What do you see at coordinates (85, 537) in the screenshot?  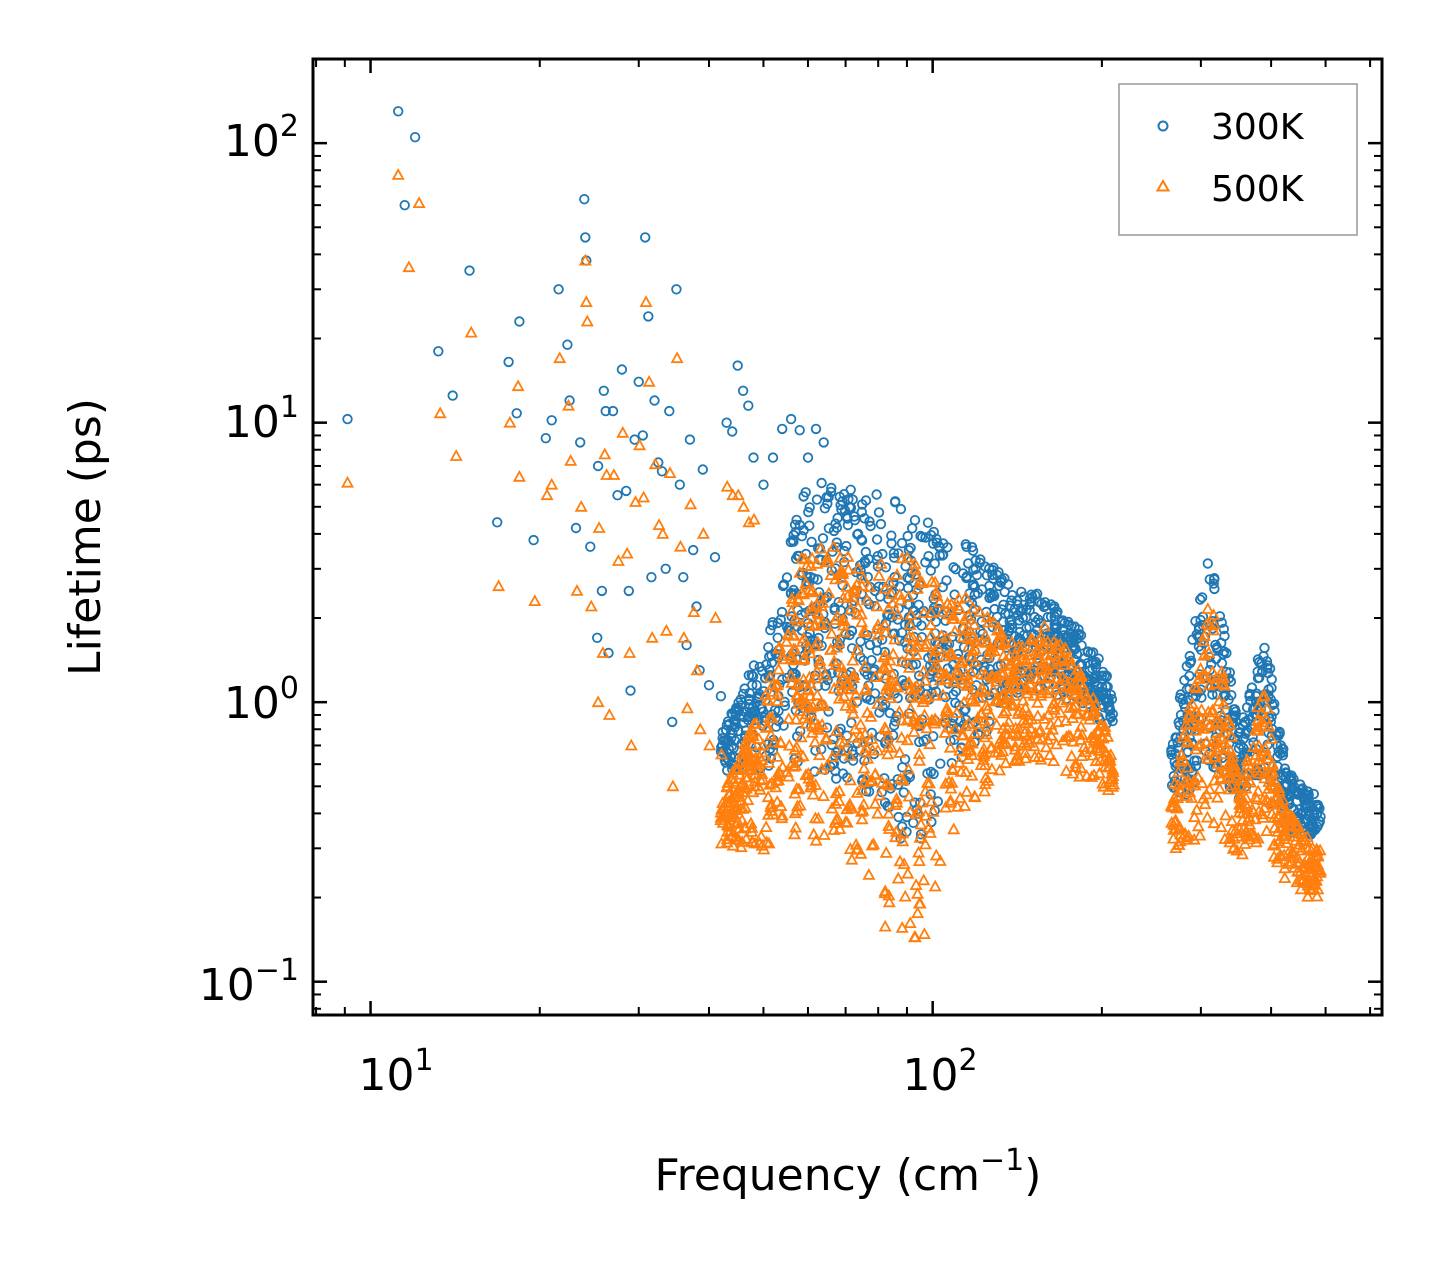 I see `y-axis-label: Lifetime (ps)` at bounding box center [85, 537].